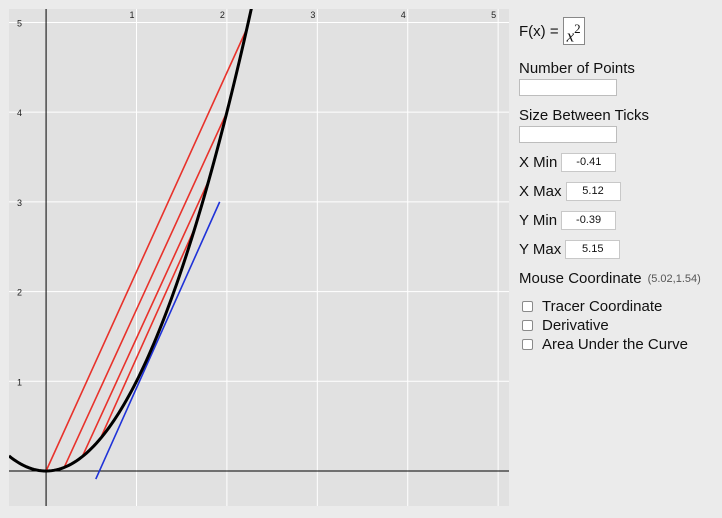 Image resolution: width=722 pixels, height=518 pixels. What do you see at coordinates (570, 36) in the screenshot?
I see `formula-base: x` at bounding box center [570, 36].